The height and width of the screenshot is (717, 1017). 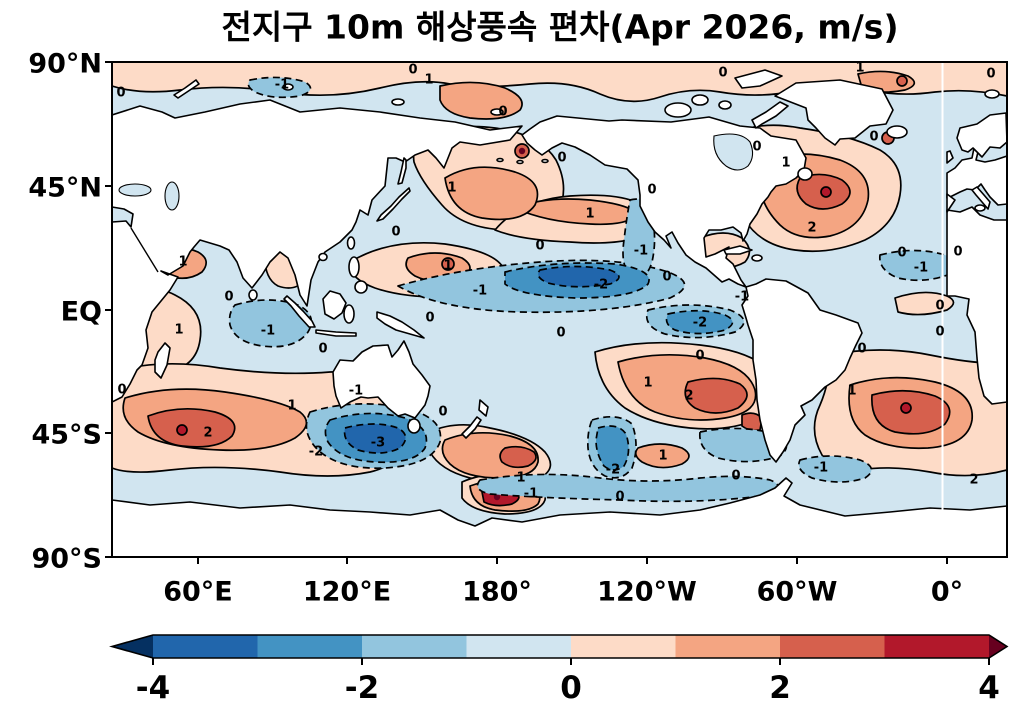 What do you see at coordinates (351, 243) in the screenshot?
I see `taiwan` at bounding box center [351, 243].